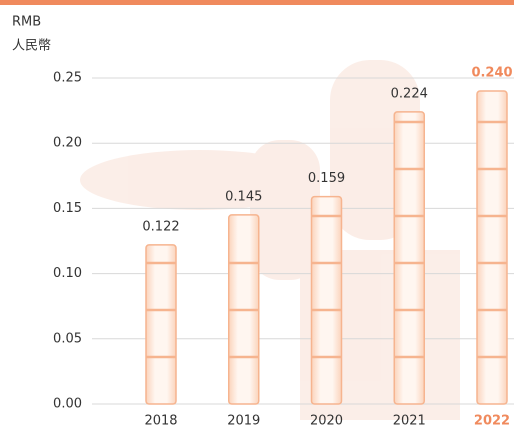 The height and width of the screenshot is (430, 514). Describe the element at coordinates (409, 93) in the screenshot. I see `value-label: 0.224` at that location.